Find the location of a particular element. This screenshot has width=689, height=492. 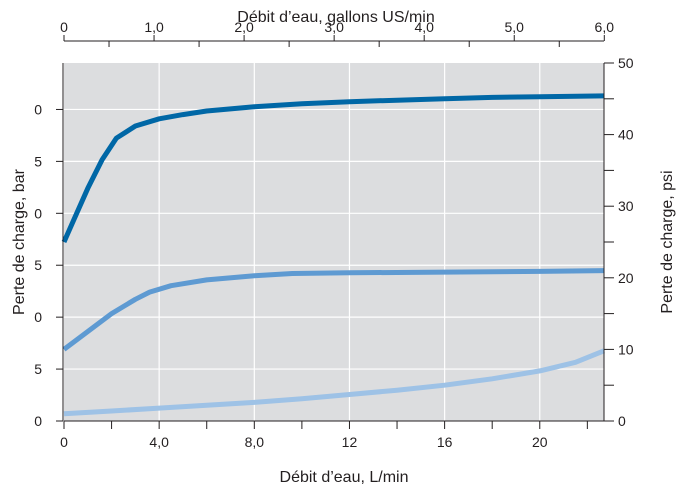

x-bottom-tick-label: 20 is located at coordinates (540, 442).